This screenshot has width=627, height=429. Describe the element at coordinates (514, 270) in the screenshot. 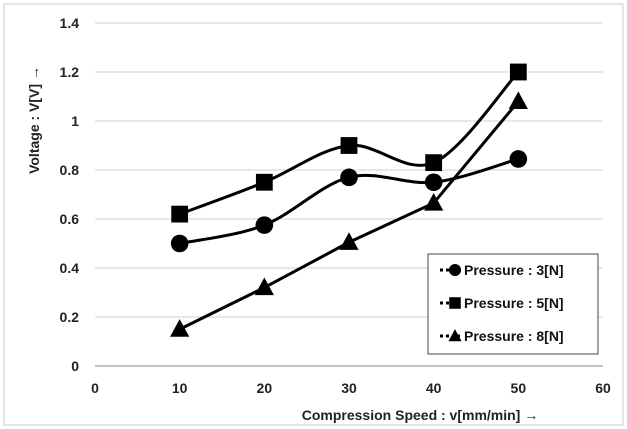

I see `legend-label: Pressure : 3[N]` at that location.